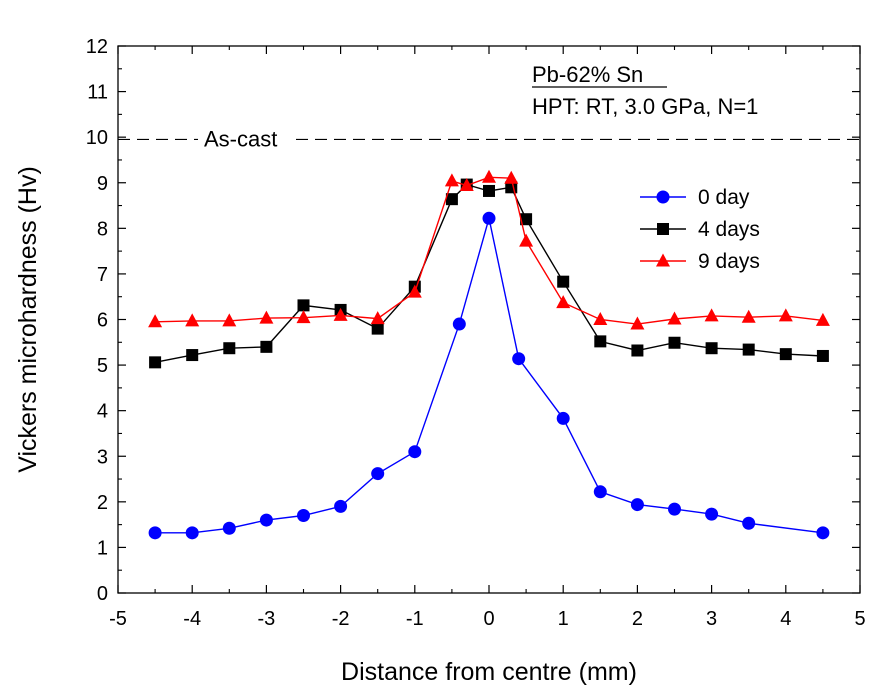  I want to click on as-cast-reference: As-cast, so click(489, 138).